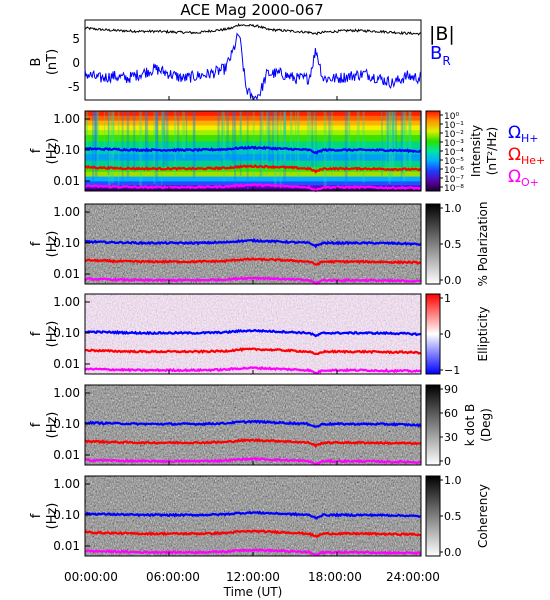  I want to click on legend-omega-o-sym: Ω, so click(514, 177).